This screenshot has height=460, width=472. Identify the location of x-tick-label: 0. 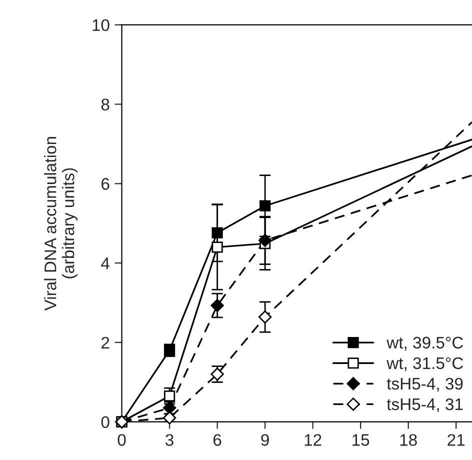
(122, 440).